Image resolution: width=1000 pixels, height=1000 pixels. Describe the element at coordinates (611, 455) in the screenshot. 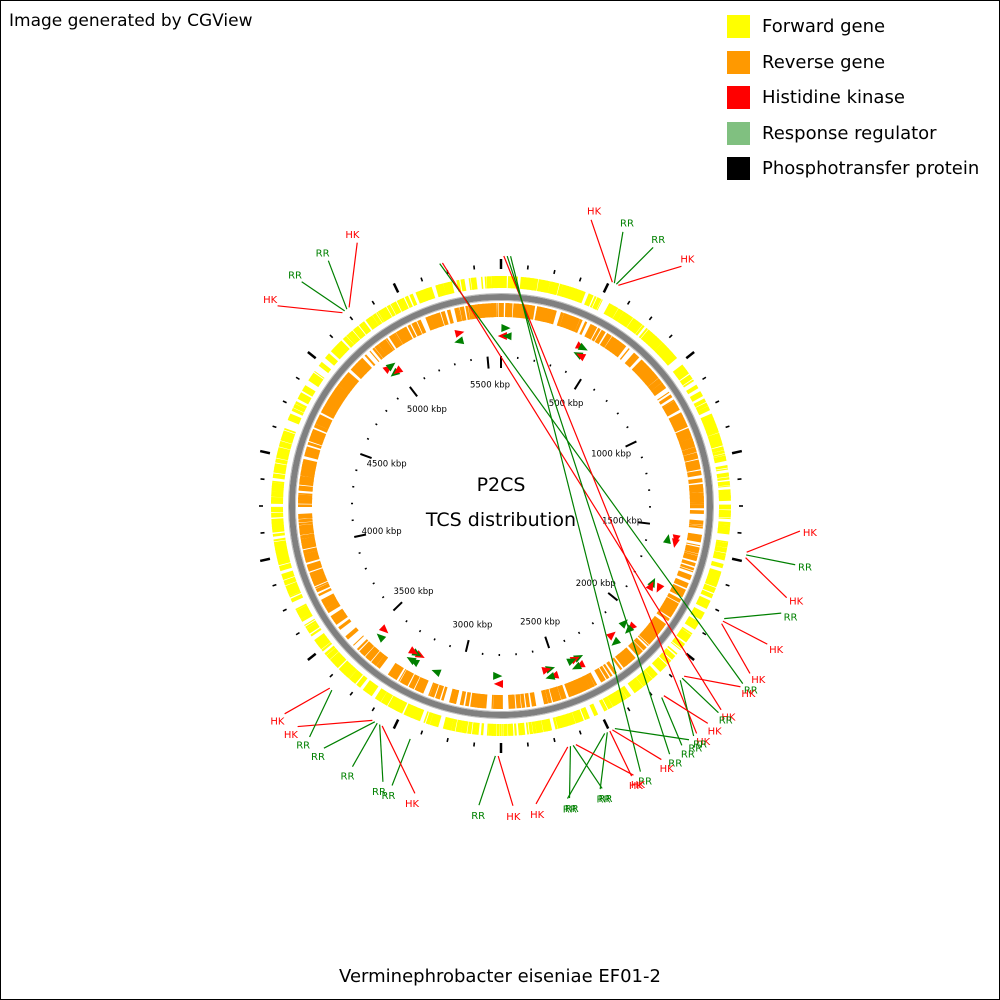

I see `ruler-label: 1000 kbp` at that location.